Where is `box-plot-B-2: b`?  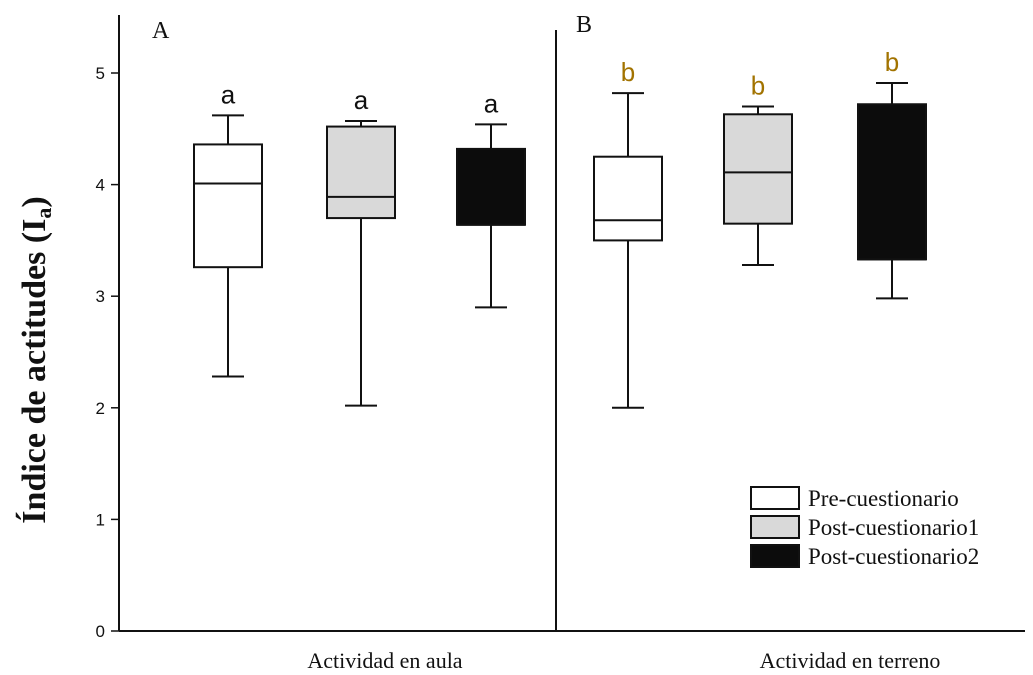 box-plot-B-2: b is located at coordinates (758, 168).